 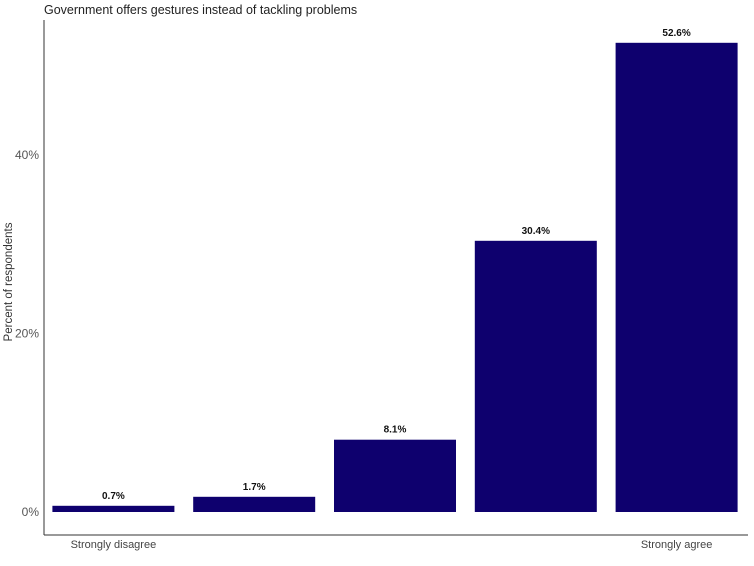 I want to click on data-label-2: 1.7%, so click(x=254, y=487).